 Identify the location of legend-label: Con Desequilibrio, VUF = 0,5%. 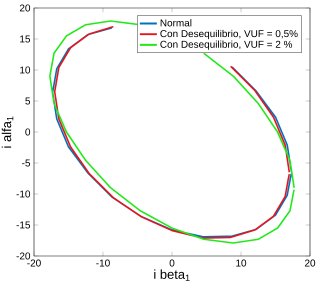
(229, 35).